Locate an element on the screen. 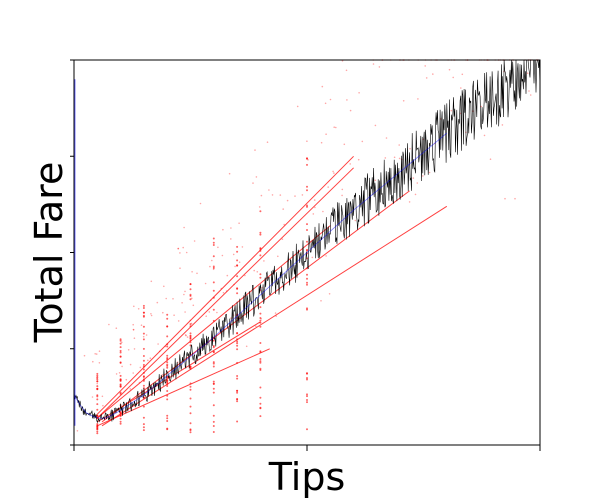 The image size is (600, 500). y-axis-label: Total Fare is located at coordinates (49, 253).